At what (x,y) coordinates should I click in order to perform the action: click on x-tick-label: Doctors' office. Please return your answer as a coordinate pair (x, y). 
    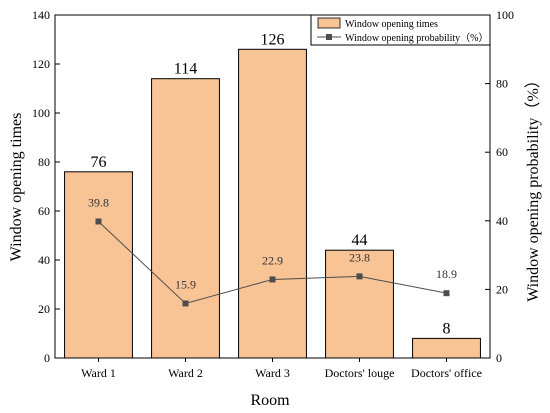
    Looking at the image, I should click on (446, 373).